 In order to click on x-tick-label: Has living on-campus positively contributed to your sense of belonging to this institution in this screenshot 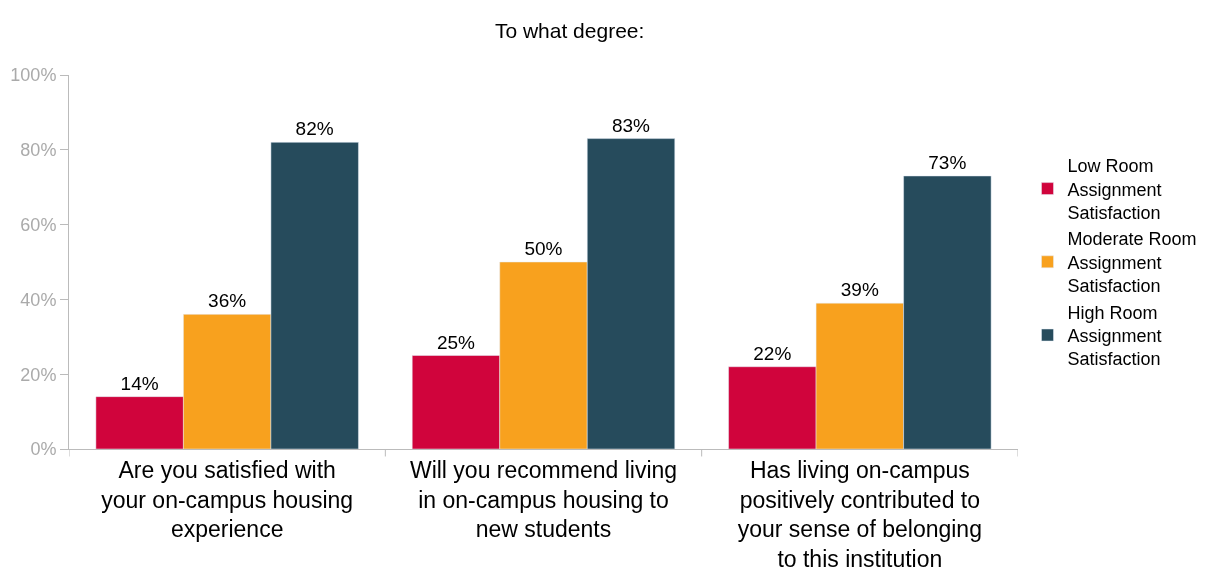, I will do `click(859, 514)`.